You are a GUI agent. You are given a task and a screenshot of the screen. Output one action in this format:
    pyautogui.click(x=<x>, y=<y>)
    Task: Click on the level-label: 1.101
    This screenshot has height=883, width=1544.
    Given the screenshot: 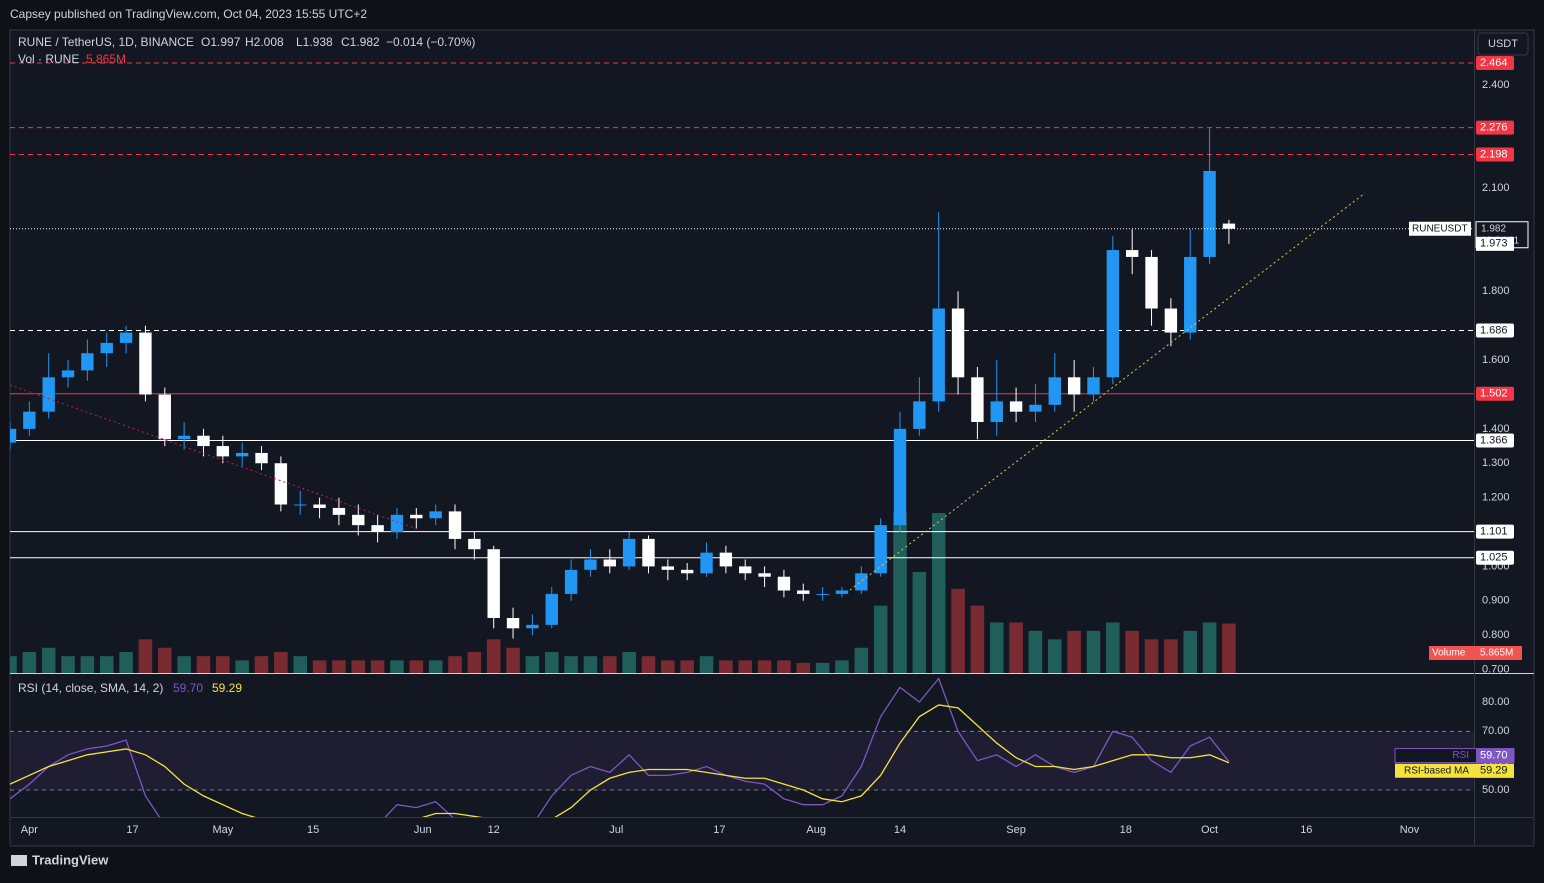 What is the action you would take?
    pyautogui.click(x=1494, y=532)
    